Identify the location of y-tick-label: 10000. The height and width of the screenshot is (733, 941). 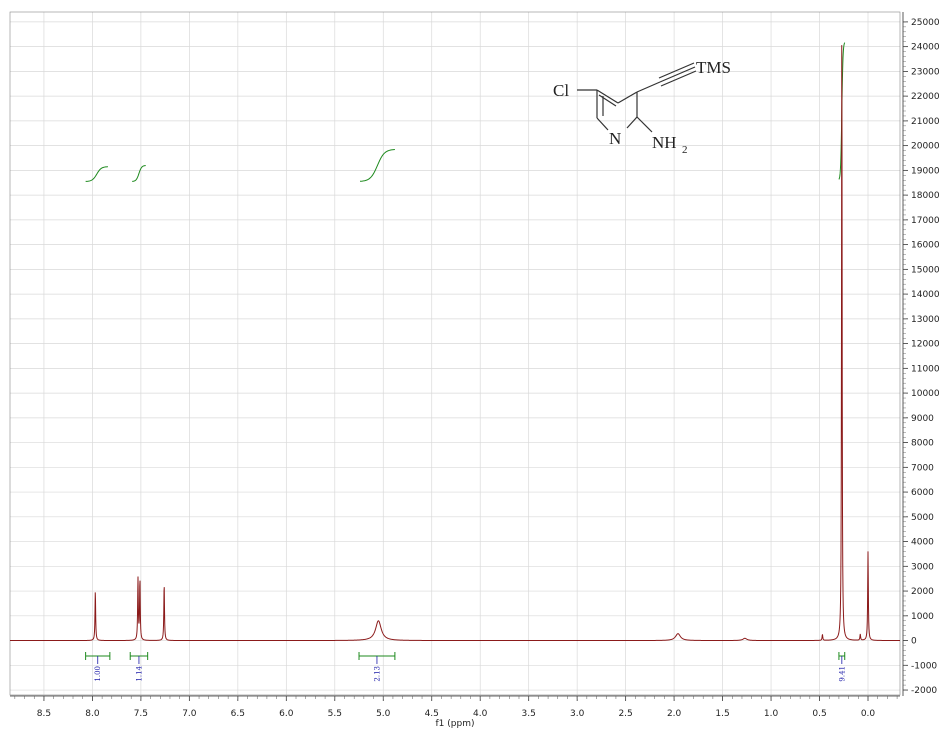
(925, 394).